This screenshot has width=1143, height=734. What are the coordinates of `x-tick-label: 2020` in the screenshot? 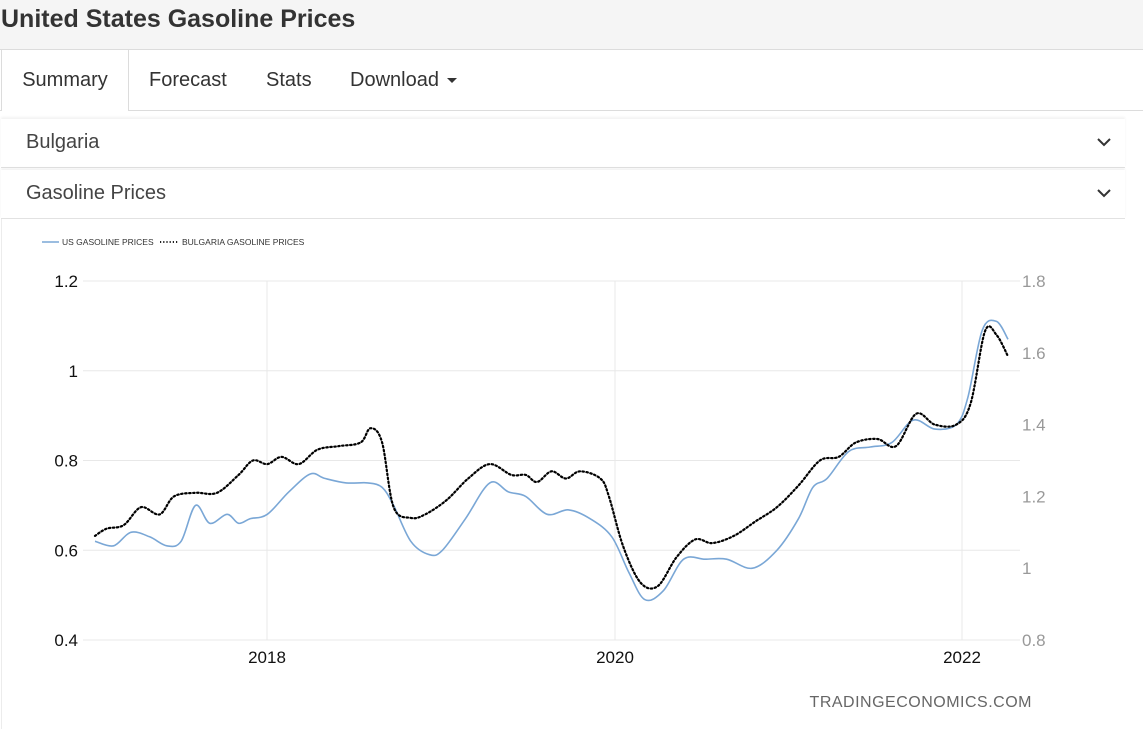 It's located at (615, 657).